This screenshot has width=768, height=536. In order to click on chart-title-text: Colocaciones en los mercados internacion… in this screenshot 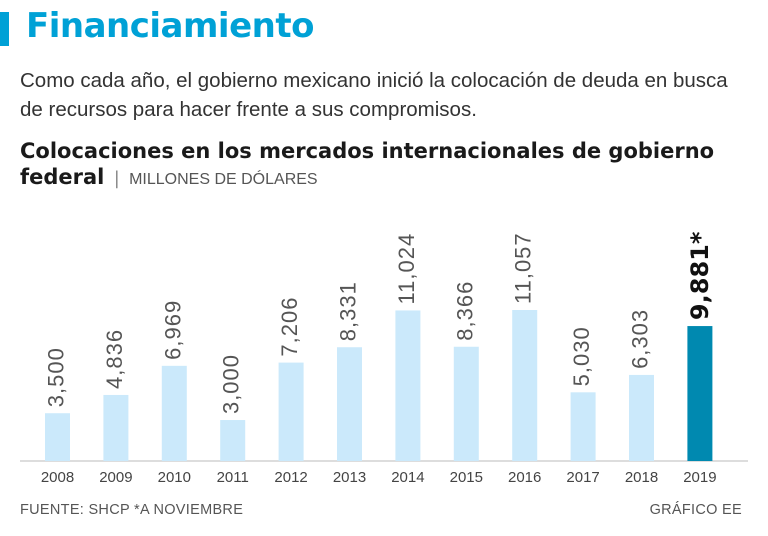, I will do `click(367, 164)`.